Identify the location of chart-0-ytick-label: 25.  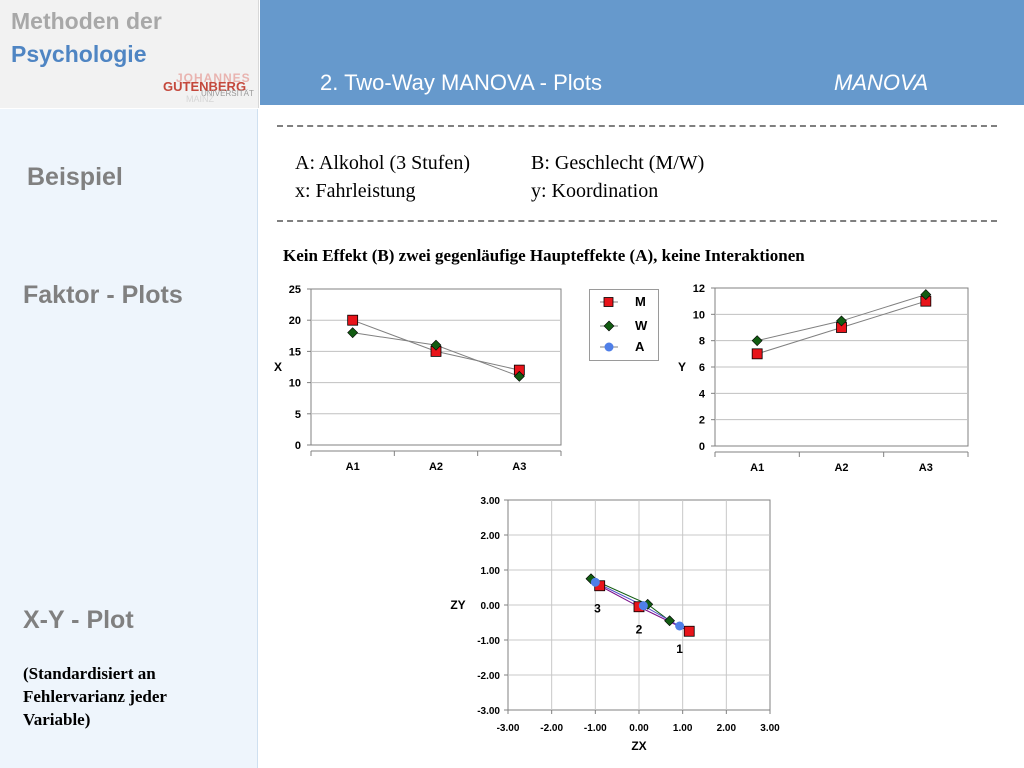
(295, 290).